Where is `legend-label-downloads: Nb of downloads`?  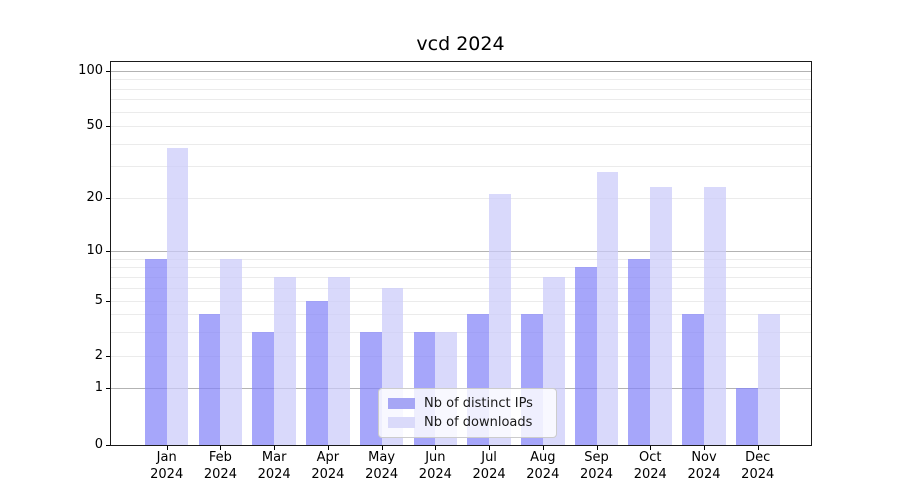 legend-label-downloads: Nb of downloads is located at coordinates (478, 422).